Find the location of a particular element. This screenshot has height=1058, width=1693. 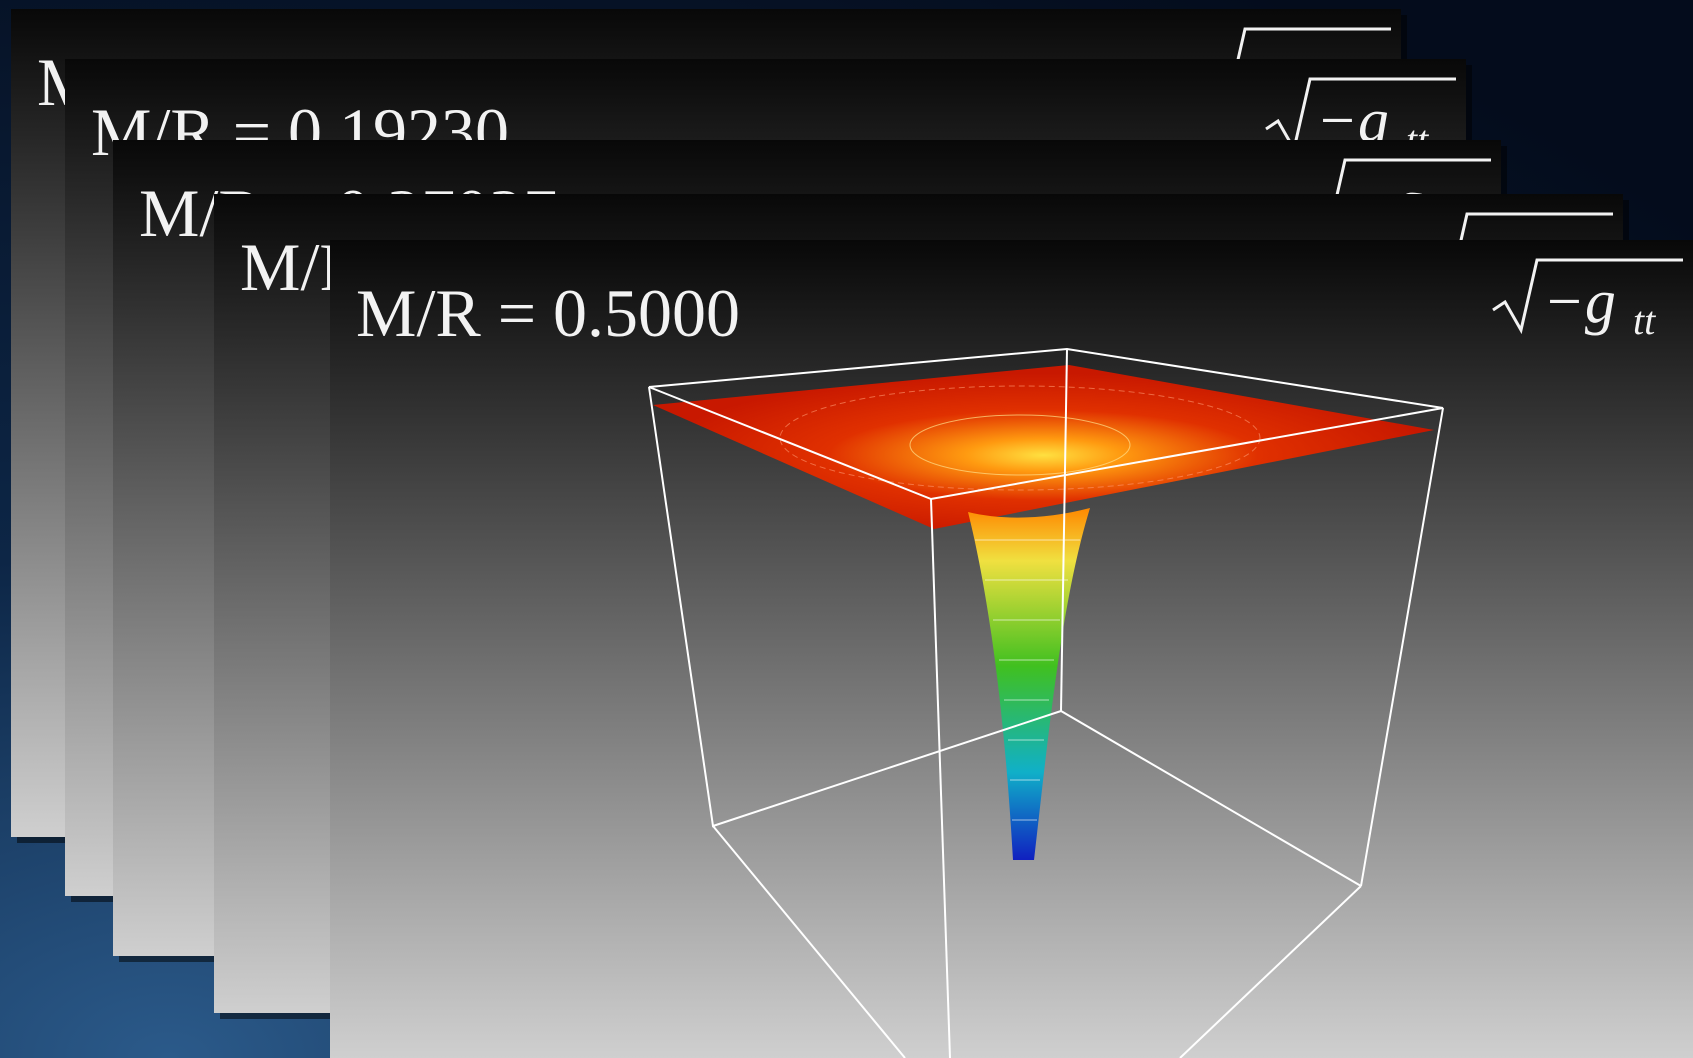

metric-symbol: −g is located at coordinates (1579, 302).